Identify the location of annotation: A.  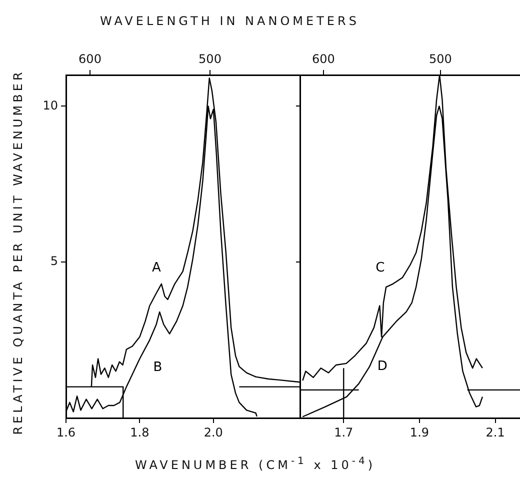
(156, 268).